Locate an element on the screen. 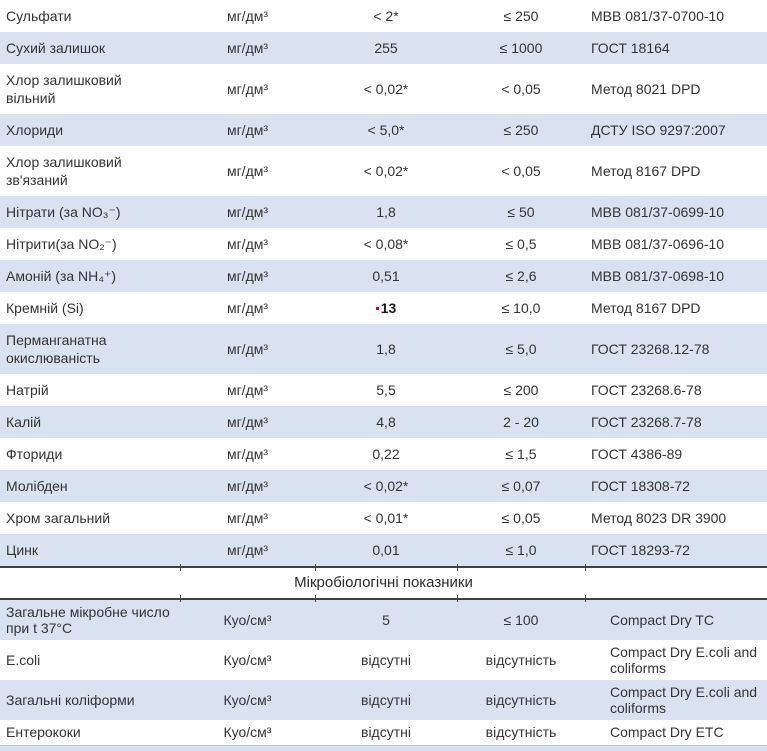 This screenshot has width=767, height=751. exceeded-value: 13 is located at coordinates (388, 308).